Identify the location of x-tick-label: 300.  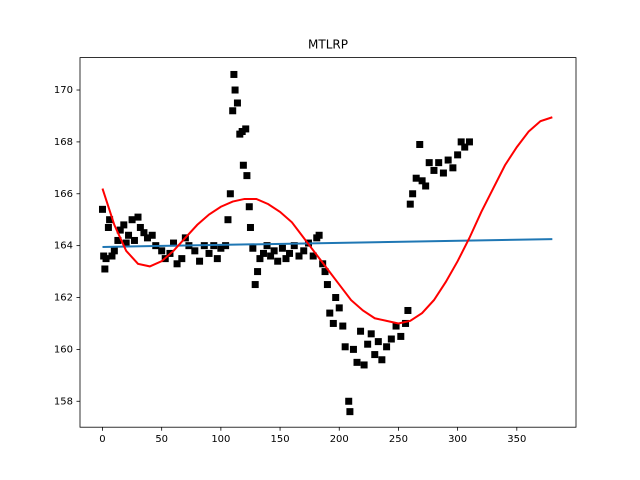
(457, 439).